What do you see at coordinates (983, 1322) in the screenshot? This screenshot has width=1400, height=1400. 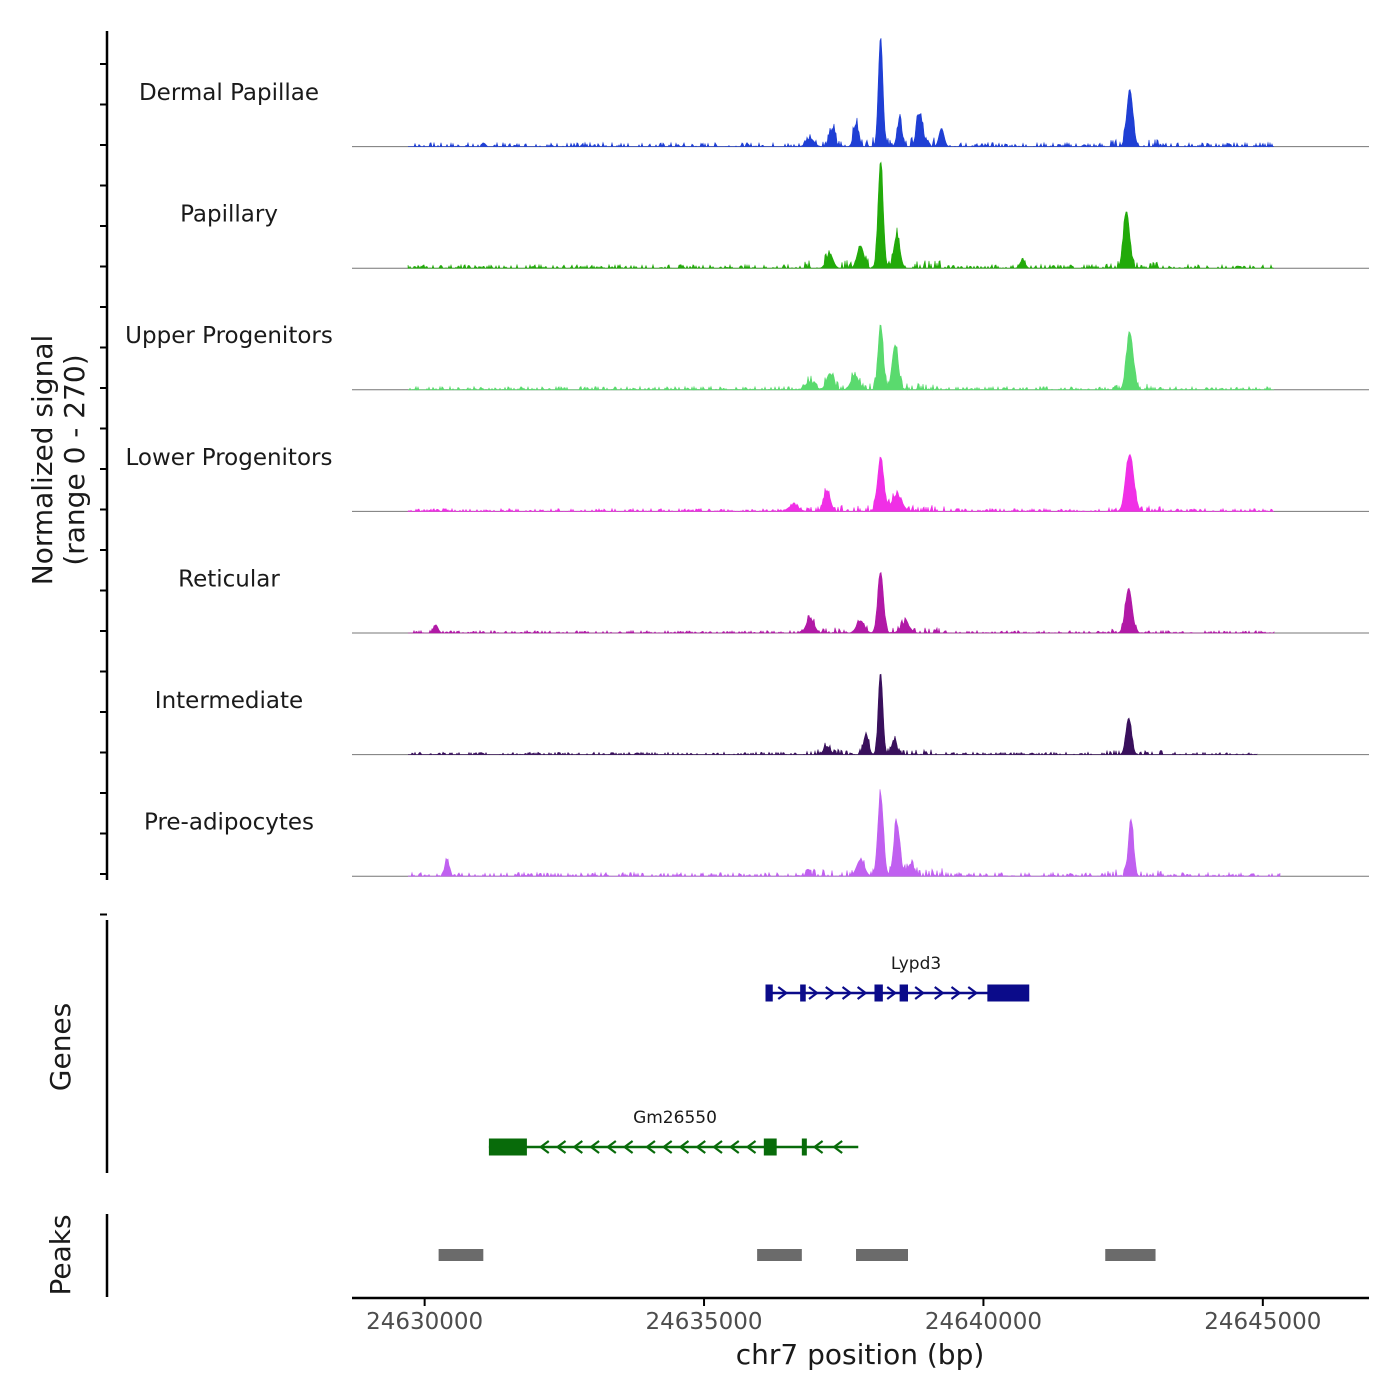 I see `x-tick-label: 24640000` at bounding box center [983, 1322].